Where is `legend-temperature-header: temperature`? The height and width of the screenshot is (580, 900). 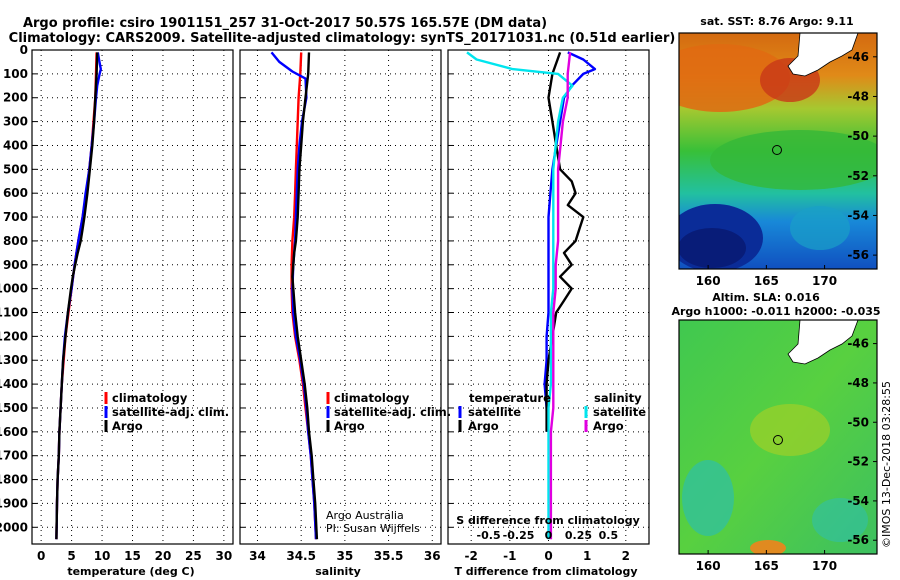 legend-temperature-header: temperature is located at coordinates (510, 398).